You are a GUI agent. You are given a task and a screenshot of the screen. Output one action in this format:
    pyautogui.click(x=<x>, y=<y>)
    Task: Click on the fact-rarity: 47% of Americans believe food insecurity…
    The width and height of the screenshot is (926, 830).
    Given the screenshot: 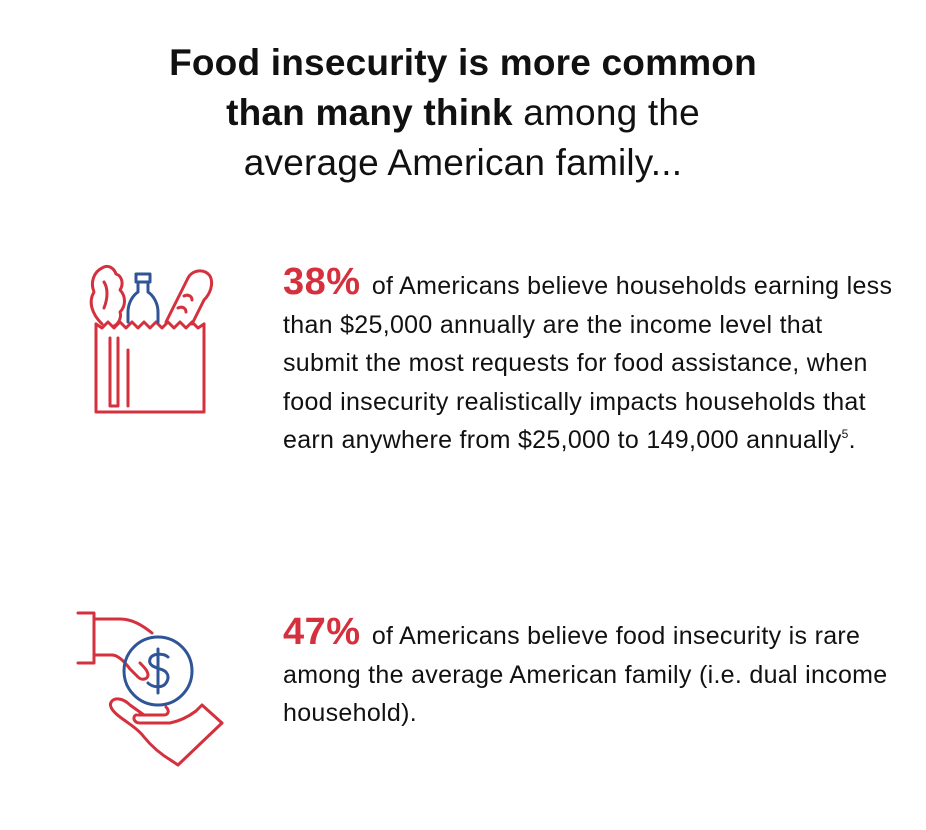 What is the action you would take?
    pyautogui.click(x=588, y=673)
    